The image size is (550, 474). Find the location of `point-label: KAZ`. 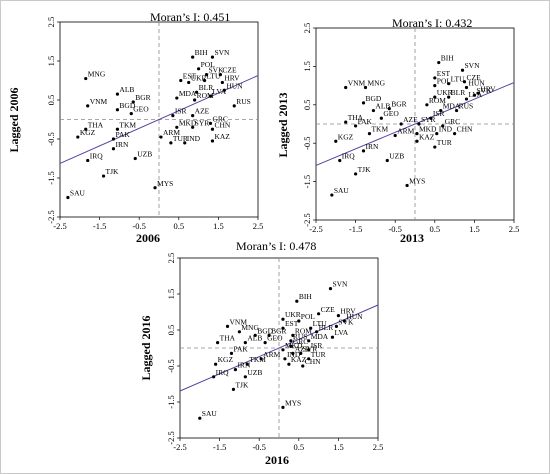

point-label: KAZ is located at coordinates (222, 136).